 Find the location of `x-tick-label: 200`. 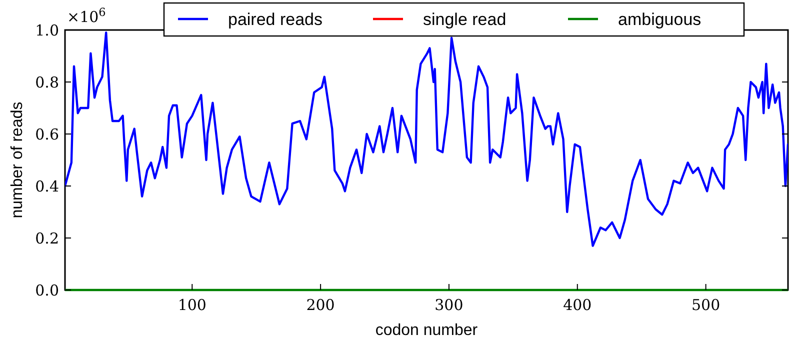

x-tick-label: 200 is located at coordinates (320, 305).